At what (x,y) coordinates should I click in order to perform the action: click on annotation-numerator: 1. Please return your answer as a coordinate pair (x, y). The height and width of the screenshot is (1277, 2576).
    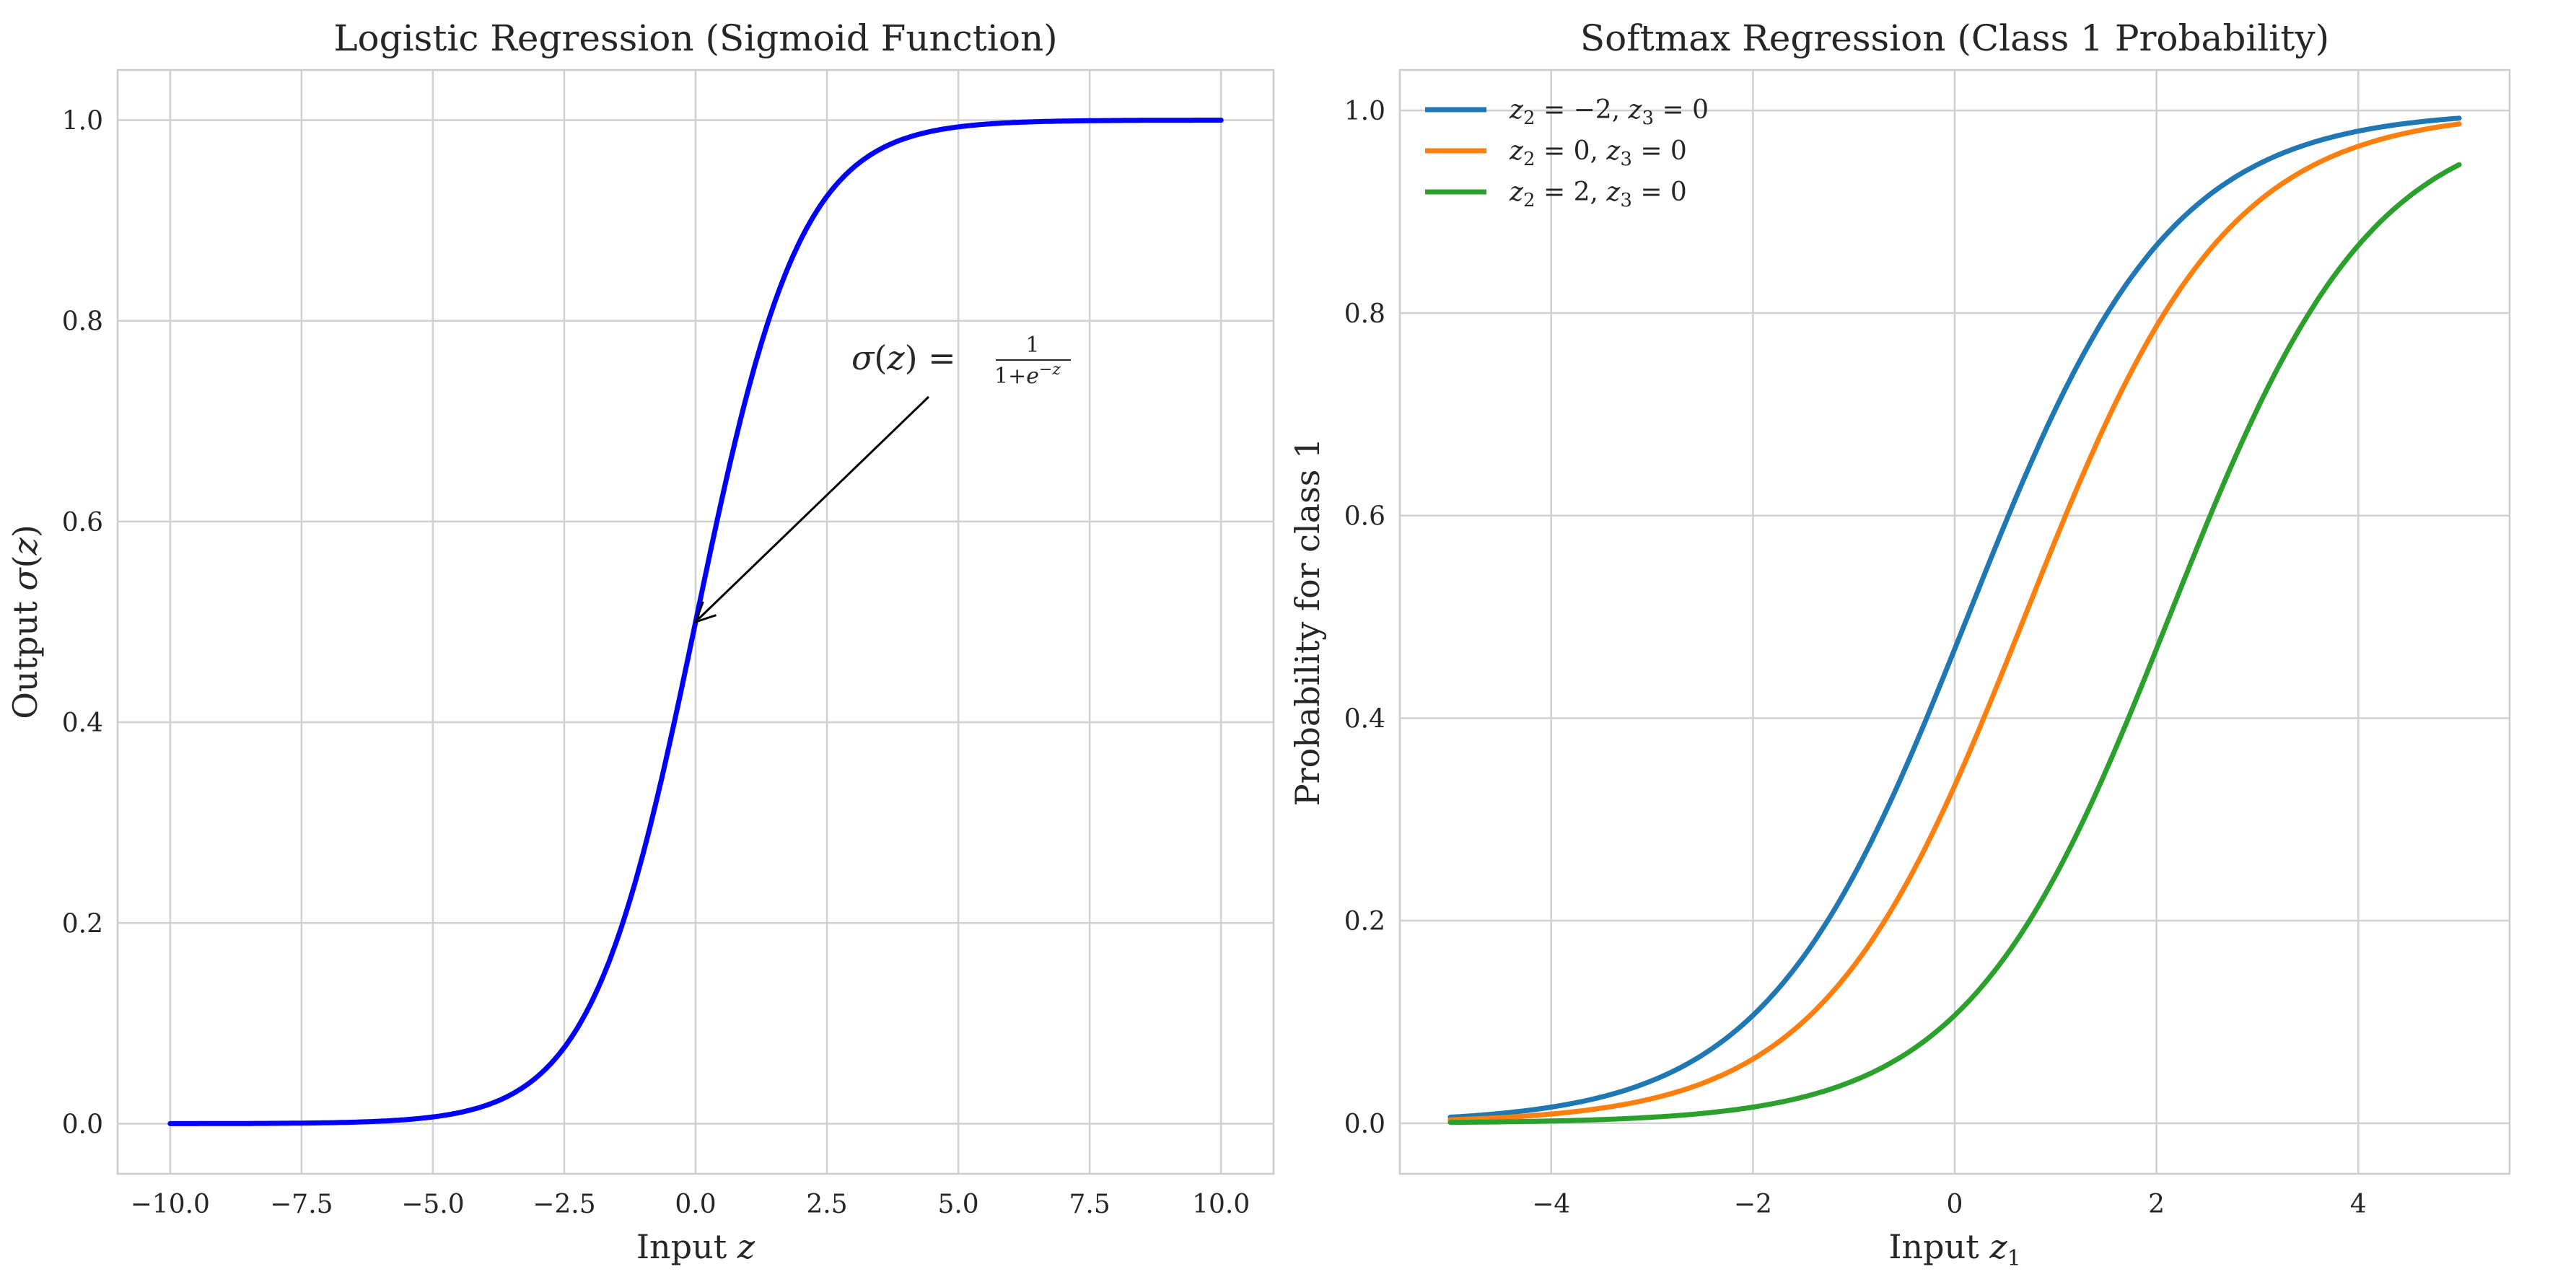
    Looking at the image, I should click on (1032, 346).